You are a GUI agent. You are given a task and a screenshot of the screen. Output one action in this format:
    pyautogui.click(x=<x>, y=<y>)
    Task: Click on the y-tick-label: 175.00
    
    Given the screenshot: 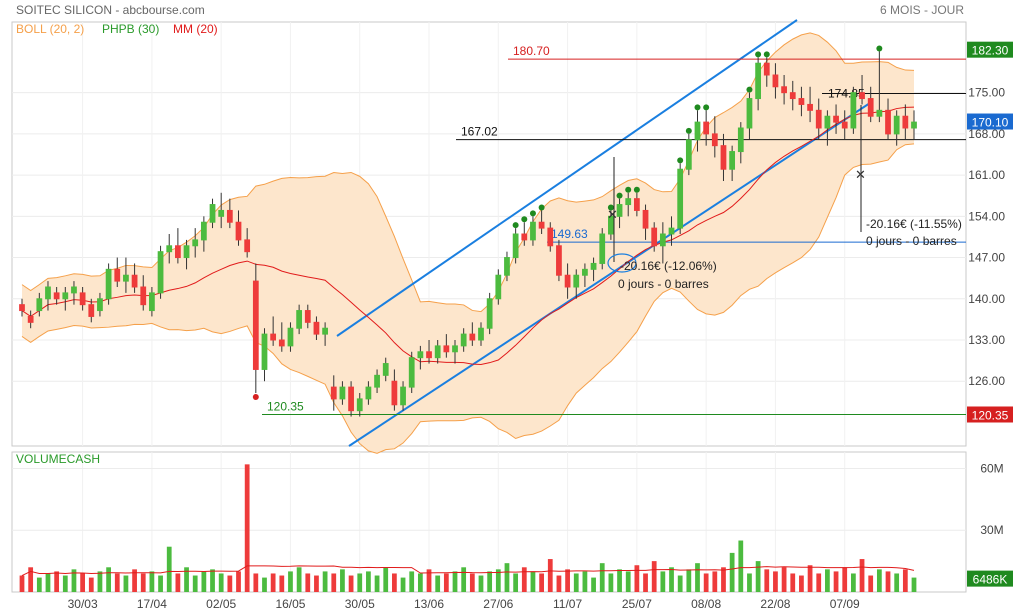 What is the action you would take?
    pyautogui.click(x=986, y=93)
    